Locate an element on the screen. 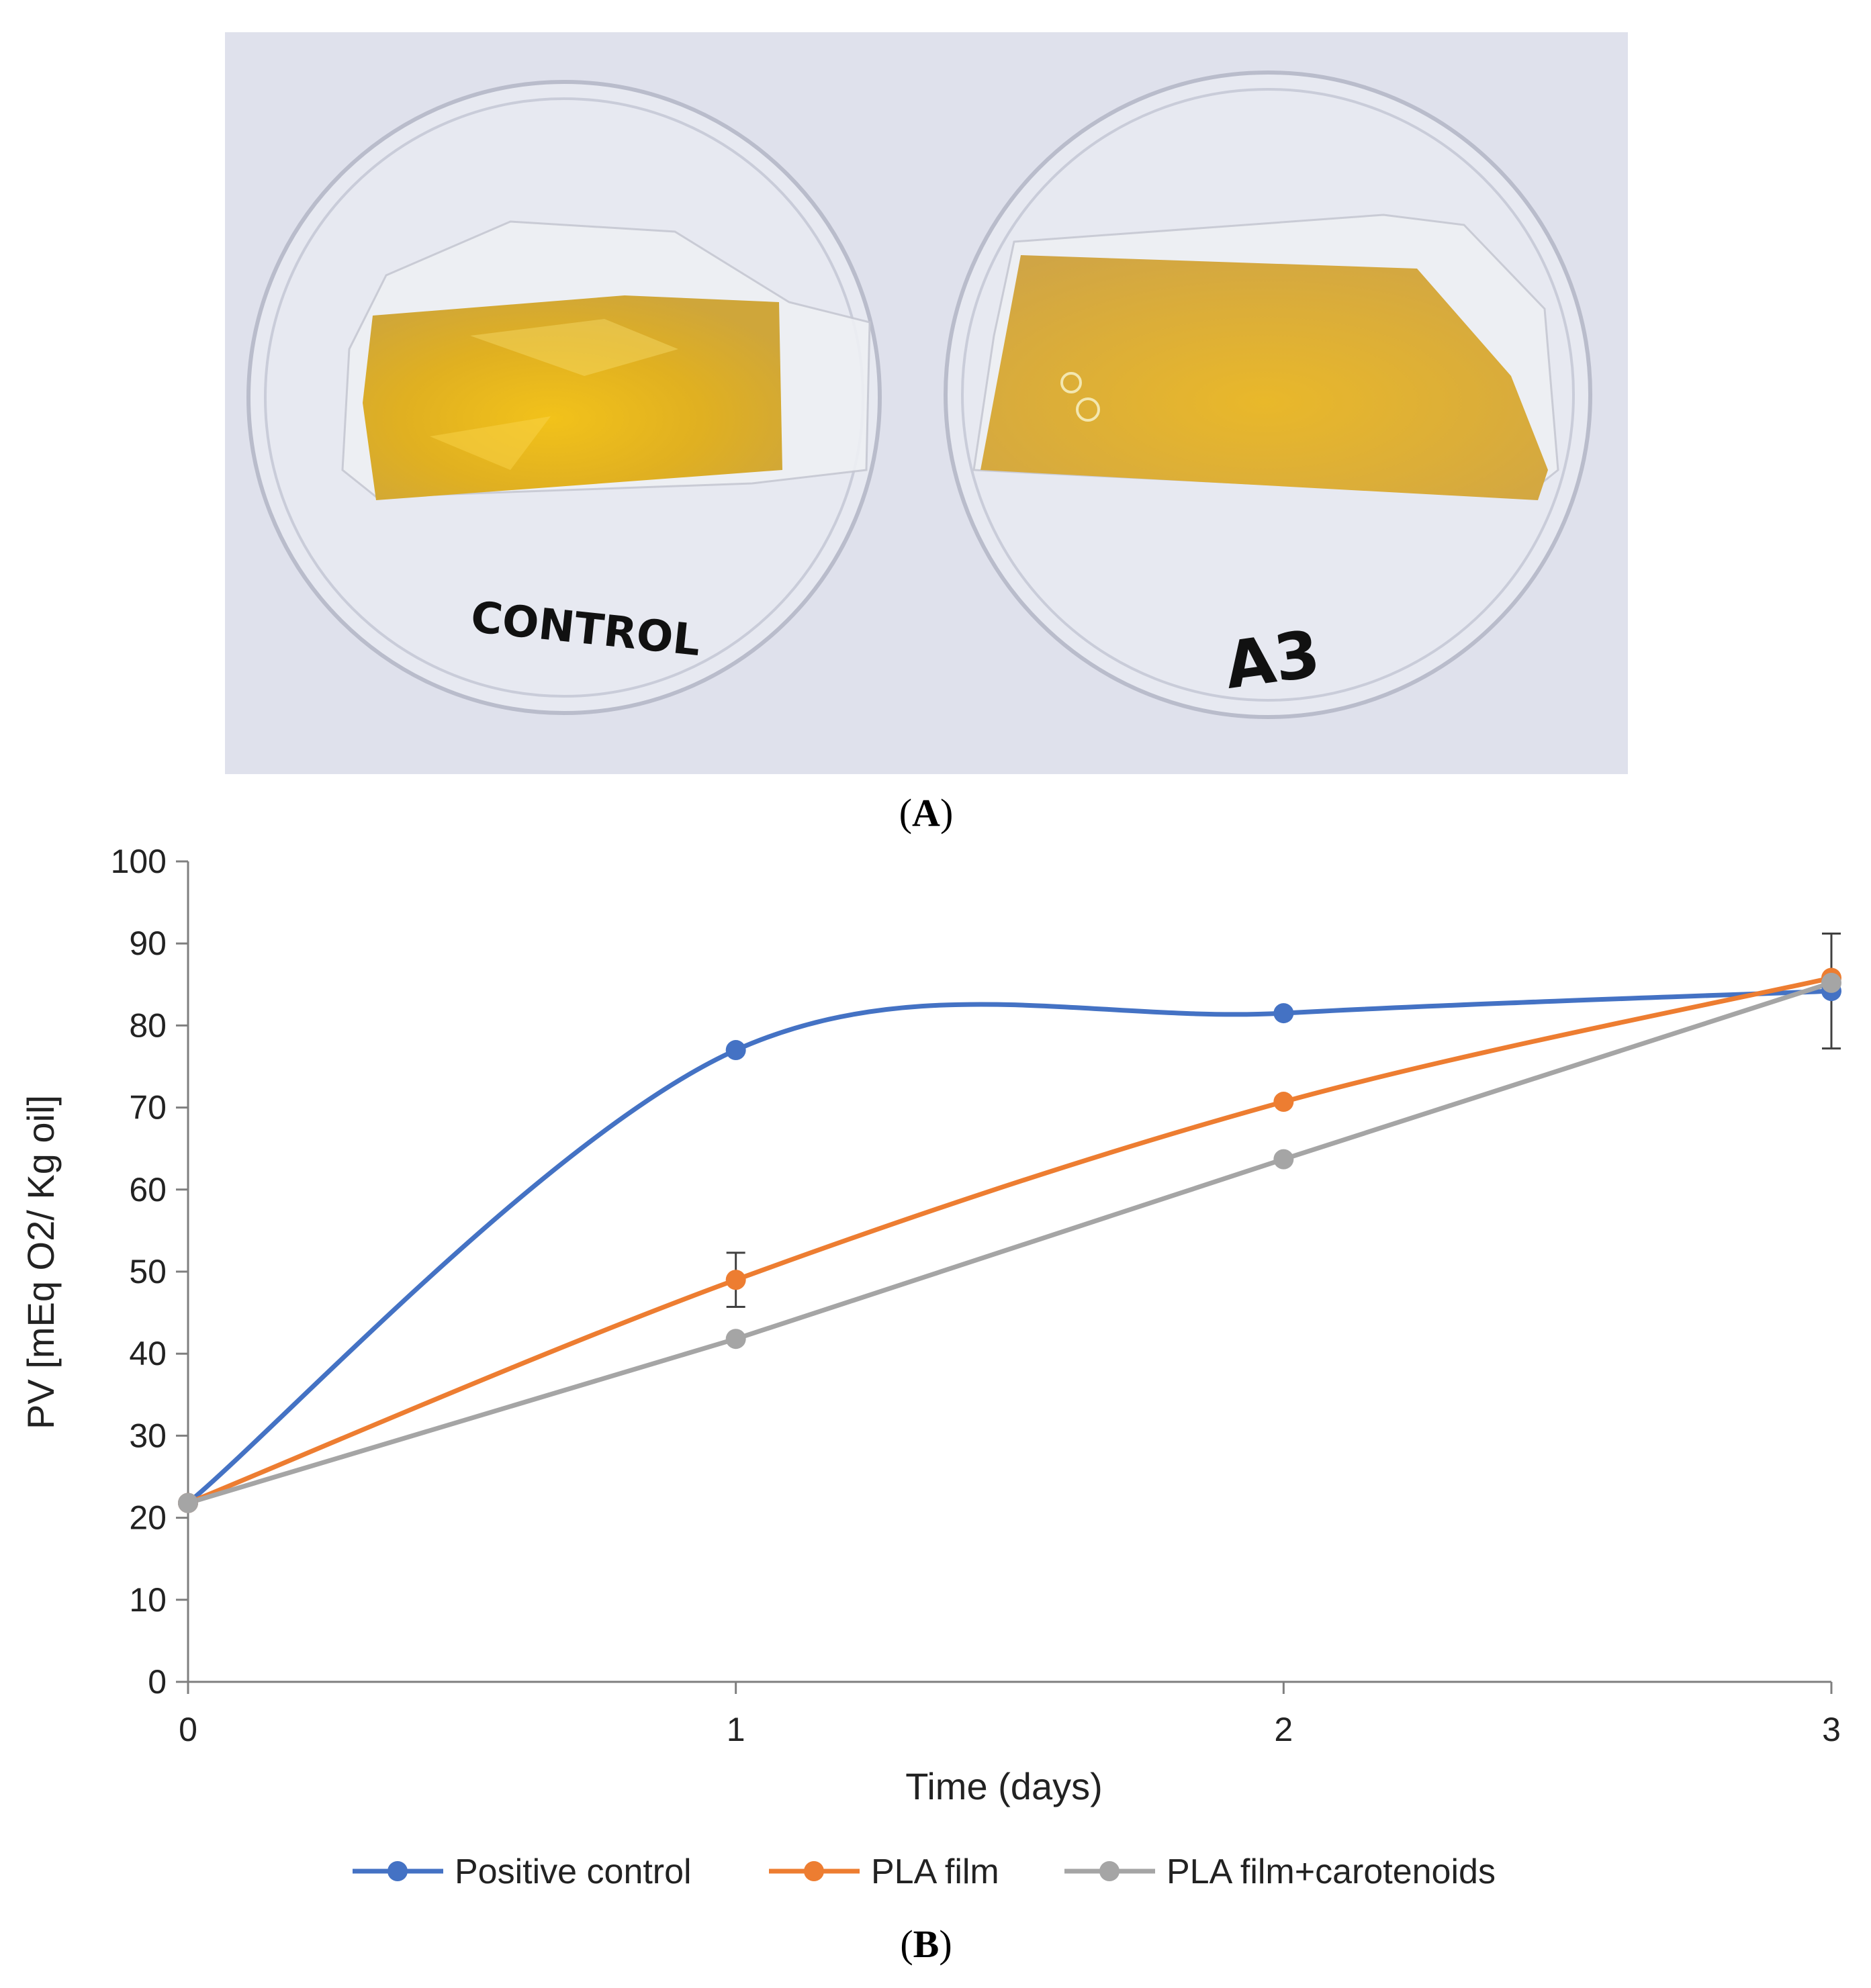  panel-b-label: (B) is located at coordinates (926, 1944).